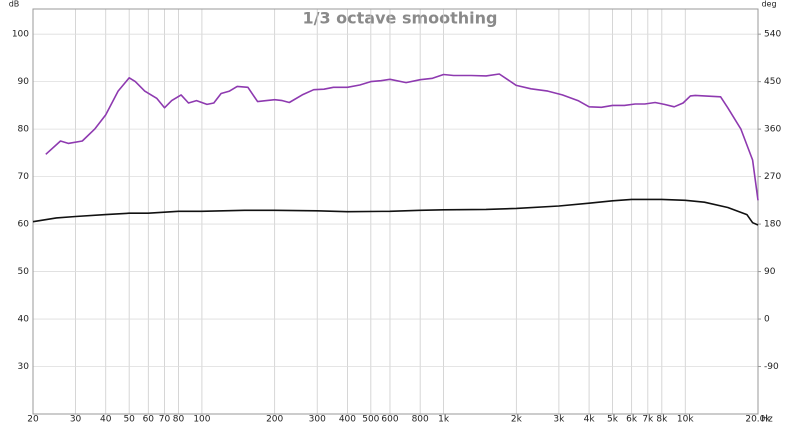 The image size is (800, 426). What do you see at coordinates (24, 130) in the screenshot?
I see `y-tick-label: 80` at bounding box center [24, 130].